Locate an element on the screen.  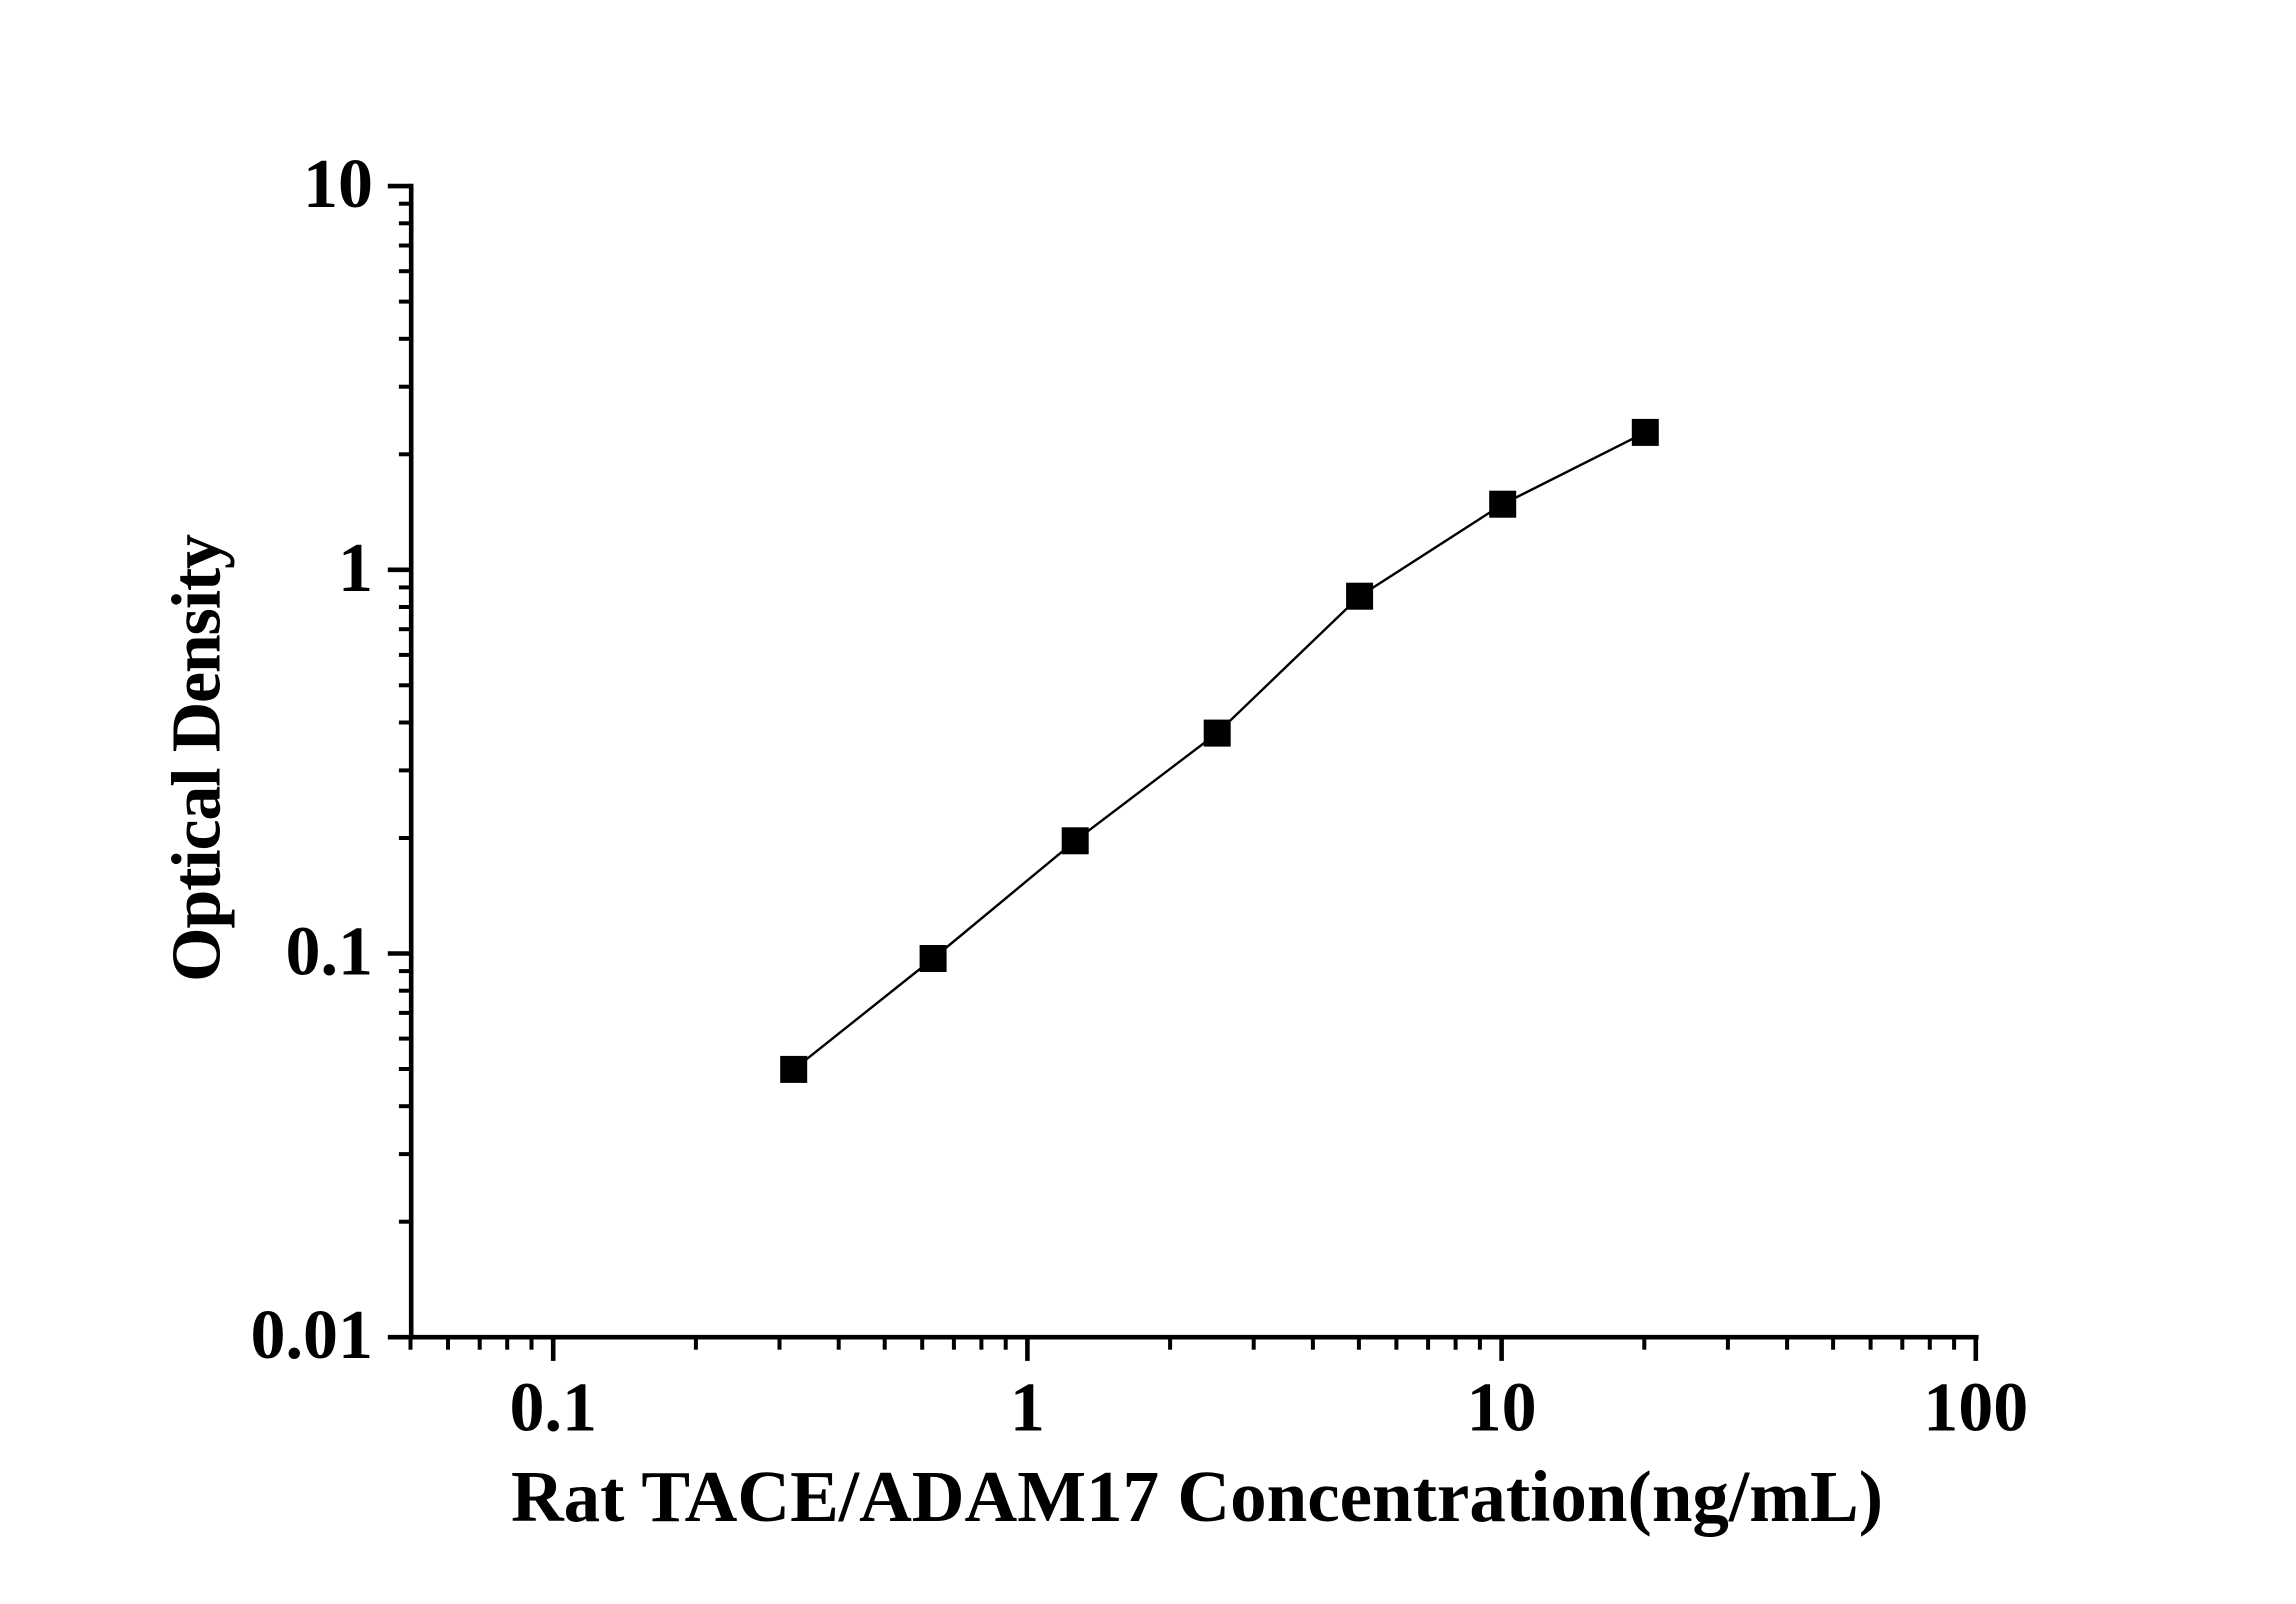
svg-text: 0.01 is located at coordinates (312, 1335).